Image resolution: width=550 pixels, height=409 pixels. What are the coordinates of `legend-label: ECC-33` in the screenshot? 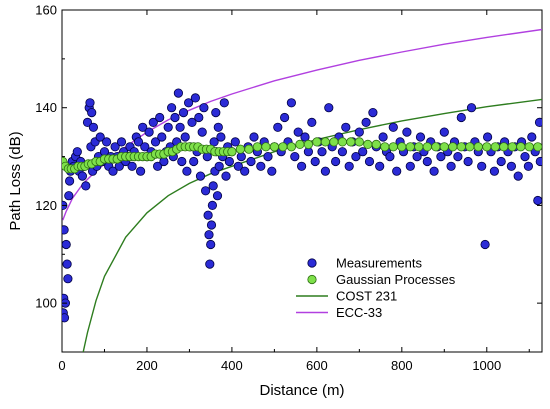 It's located at (359, 312).